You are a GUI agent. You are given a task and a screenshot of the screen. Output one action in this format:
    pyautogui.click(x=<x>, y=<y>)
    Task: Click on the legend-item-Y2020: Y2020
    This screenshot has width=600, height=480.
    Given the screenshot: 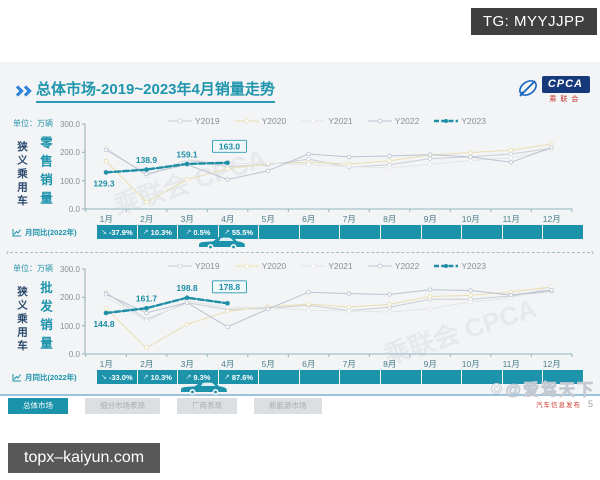 What is the action you would take?
    pyautogui.click(x=260, y=266)
    